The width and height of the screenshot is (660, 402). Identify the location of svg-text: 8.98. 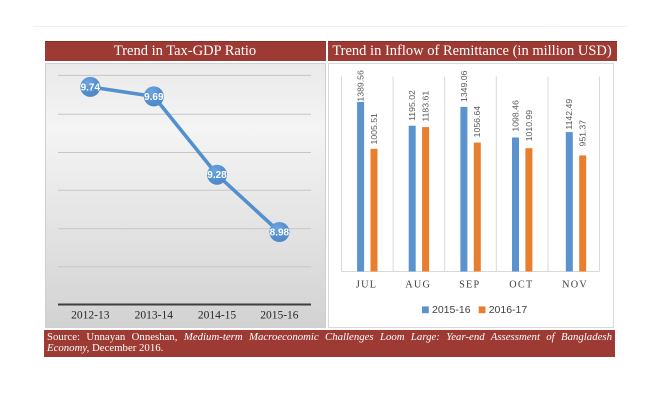
(280, 232).